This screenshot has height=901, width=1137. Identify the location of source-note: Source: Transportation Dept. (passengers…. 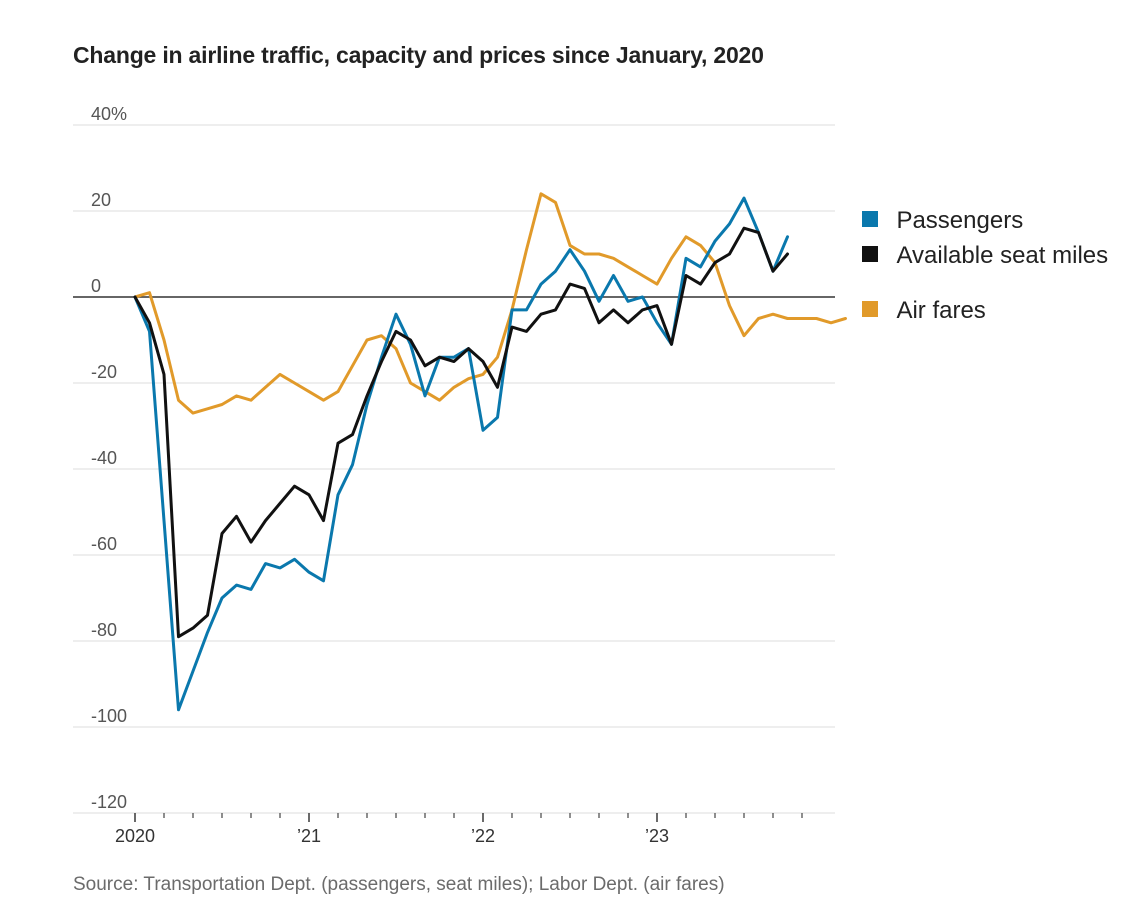
(399, 884).